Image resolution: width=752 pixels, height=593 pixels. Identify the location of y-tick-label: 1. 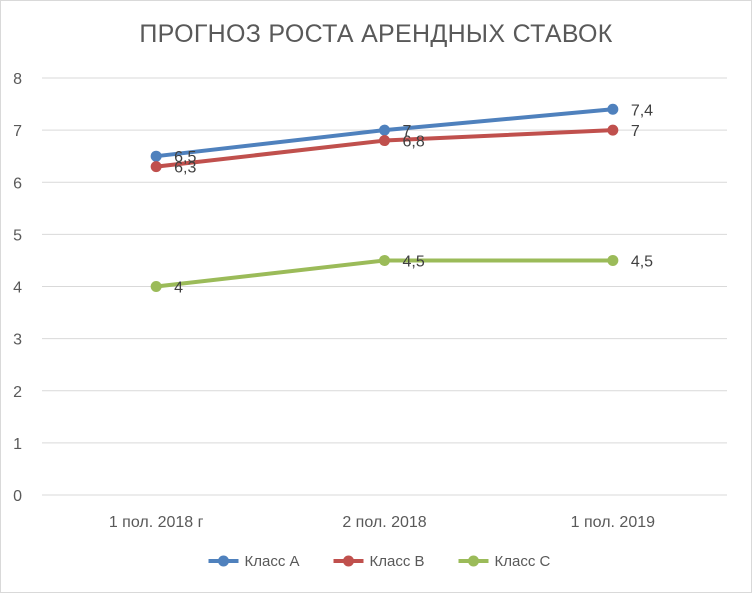
(17, 444).